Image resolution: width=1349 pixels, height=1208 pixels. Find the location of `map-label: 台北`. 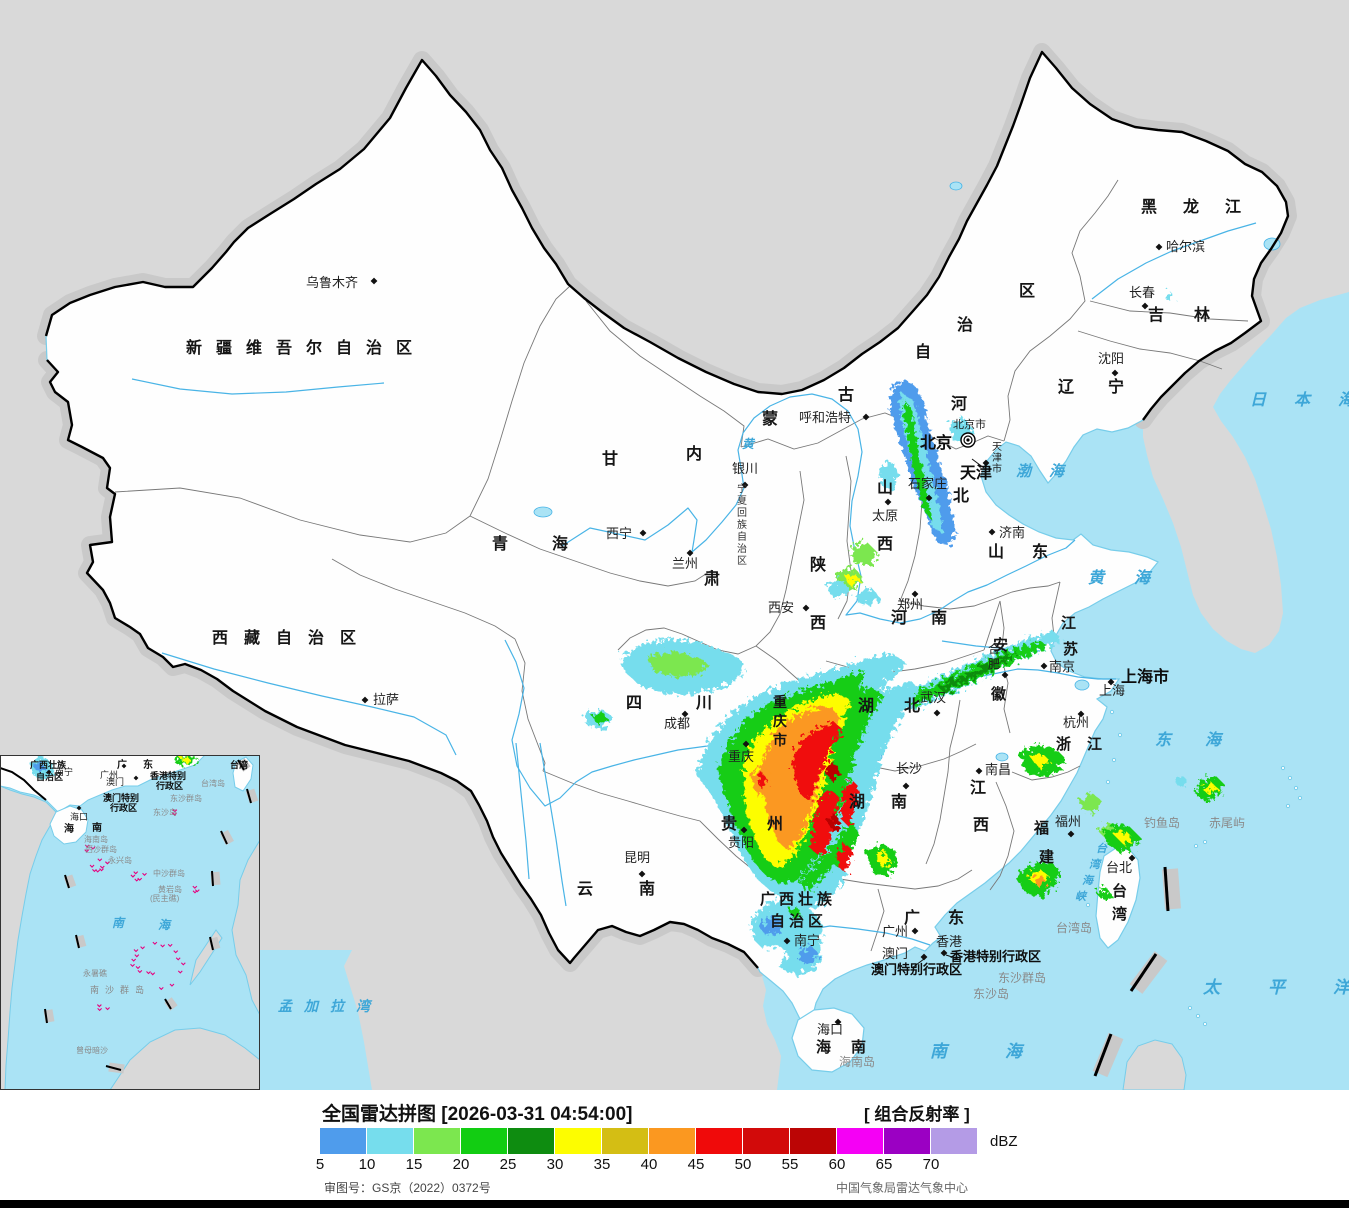

map-label: 台北 is located at coordinates (1119, 867).